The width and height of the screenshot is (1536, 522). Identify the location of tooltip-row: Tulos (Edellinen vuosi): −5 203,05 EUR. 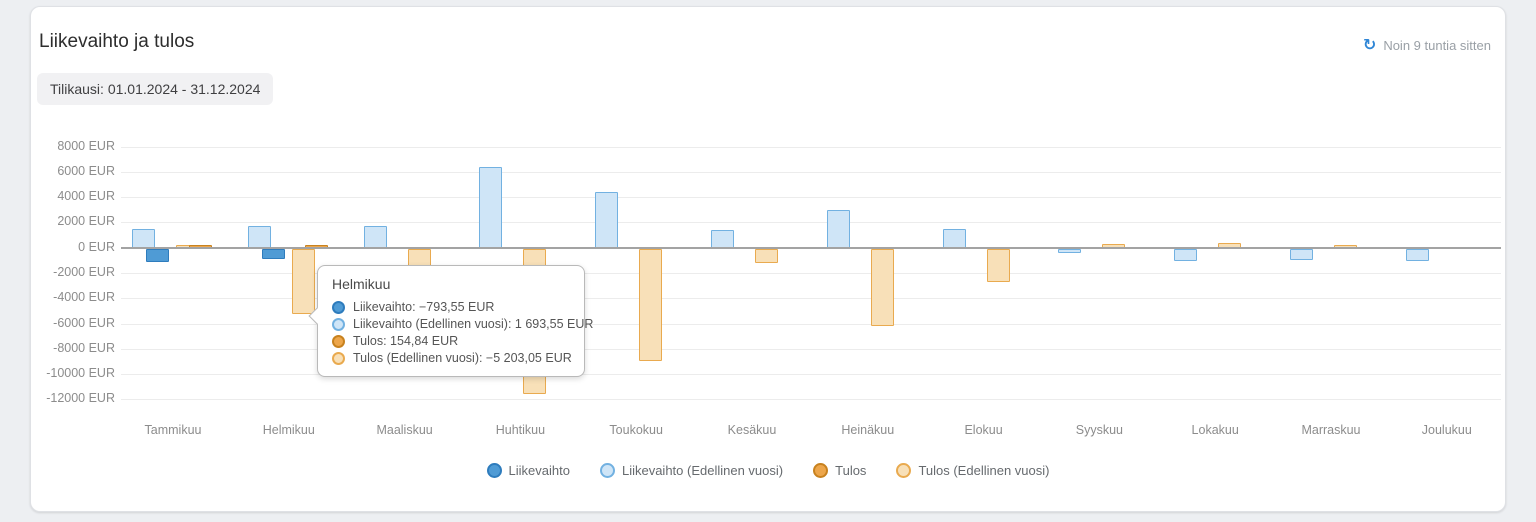
(452, 358).